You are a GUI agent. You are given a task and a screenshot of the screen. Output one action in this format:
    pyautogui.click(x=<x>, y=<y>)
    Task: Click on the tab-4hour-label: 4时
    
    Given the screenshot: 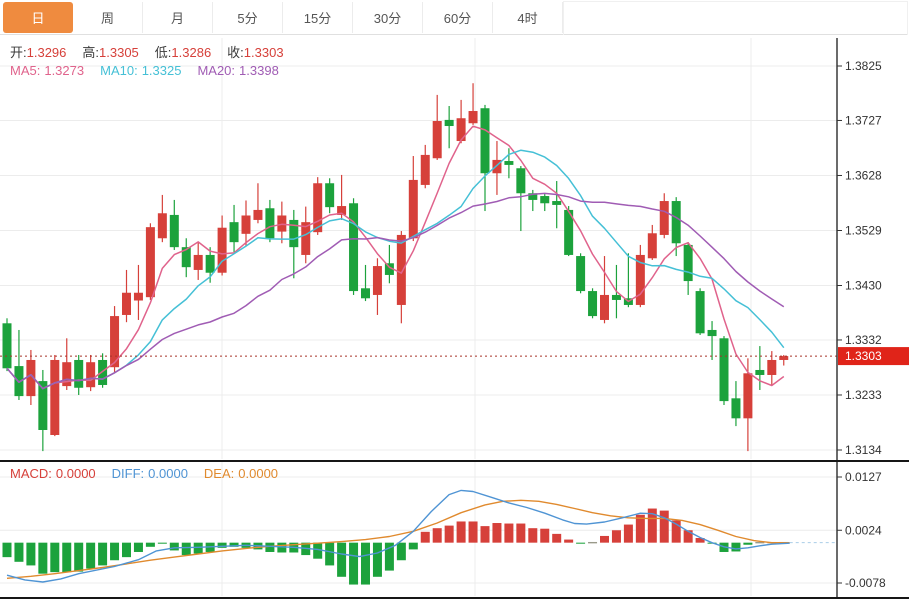 What is the action you would take?
    pyautogui.click(x=527, y=18)
    